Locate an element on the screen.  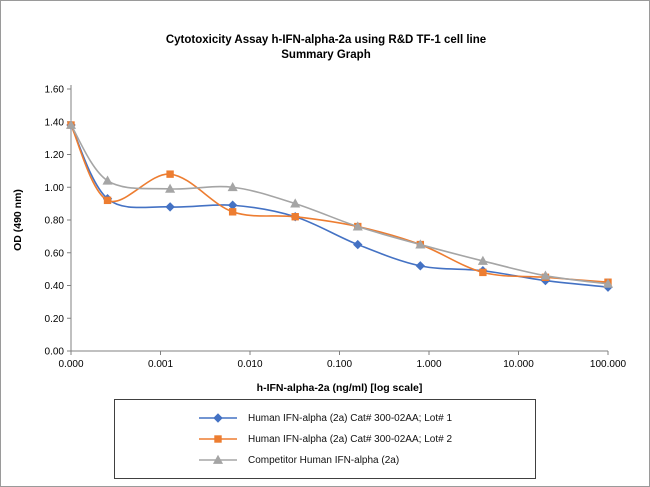
y-tick-label: 0.60 is located at coordinates (55, 253).